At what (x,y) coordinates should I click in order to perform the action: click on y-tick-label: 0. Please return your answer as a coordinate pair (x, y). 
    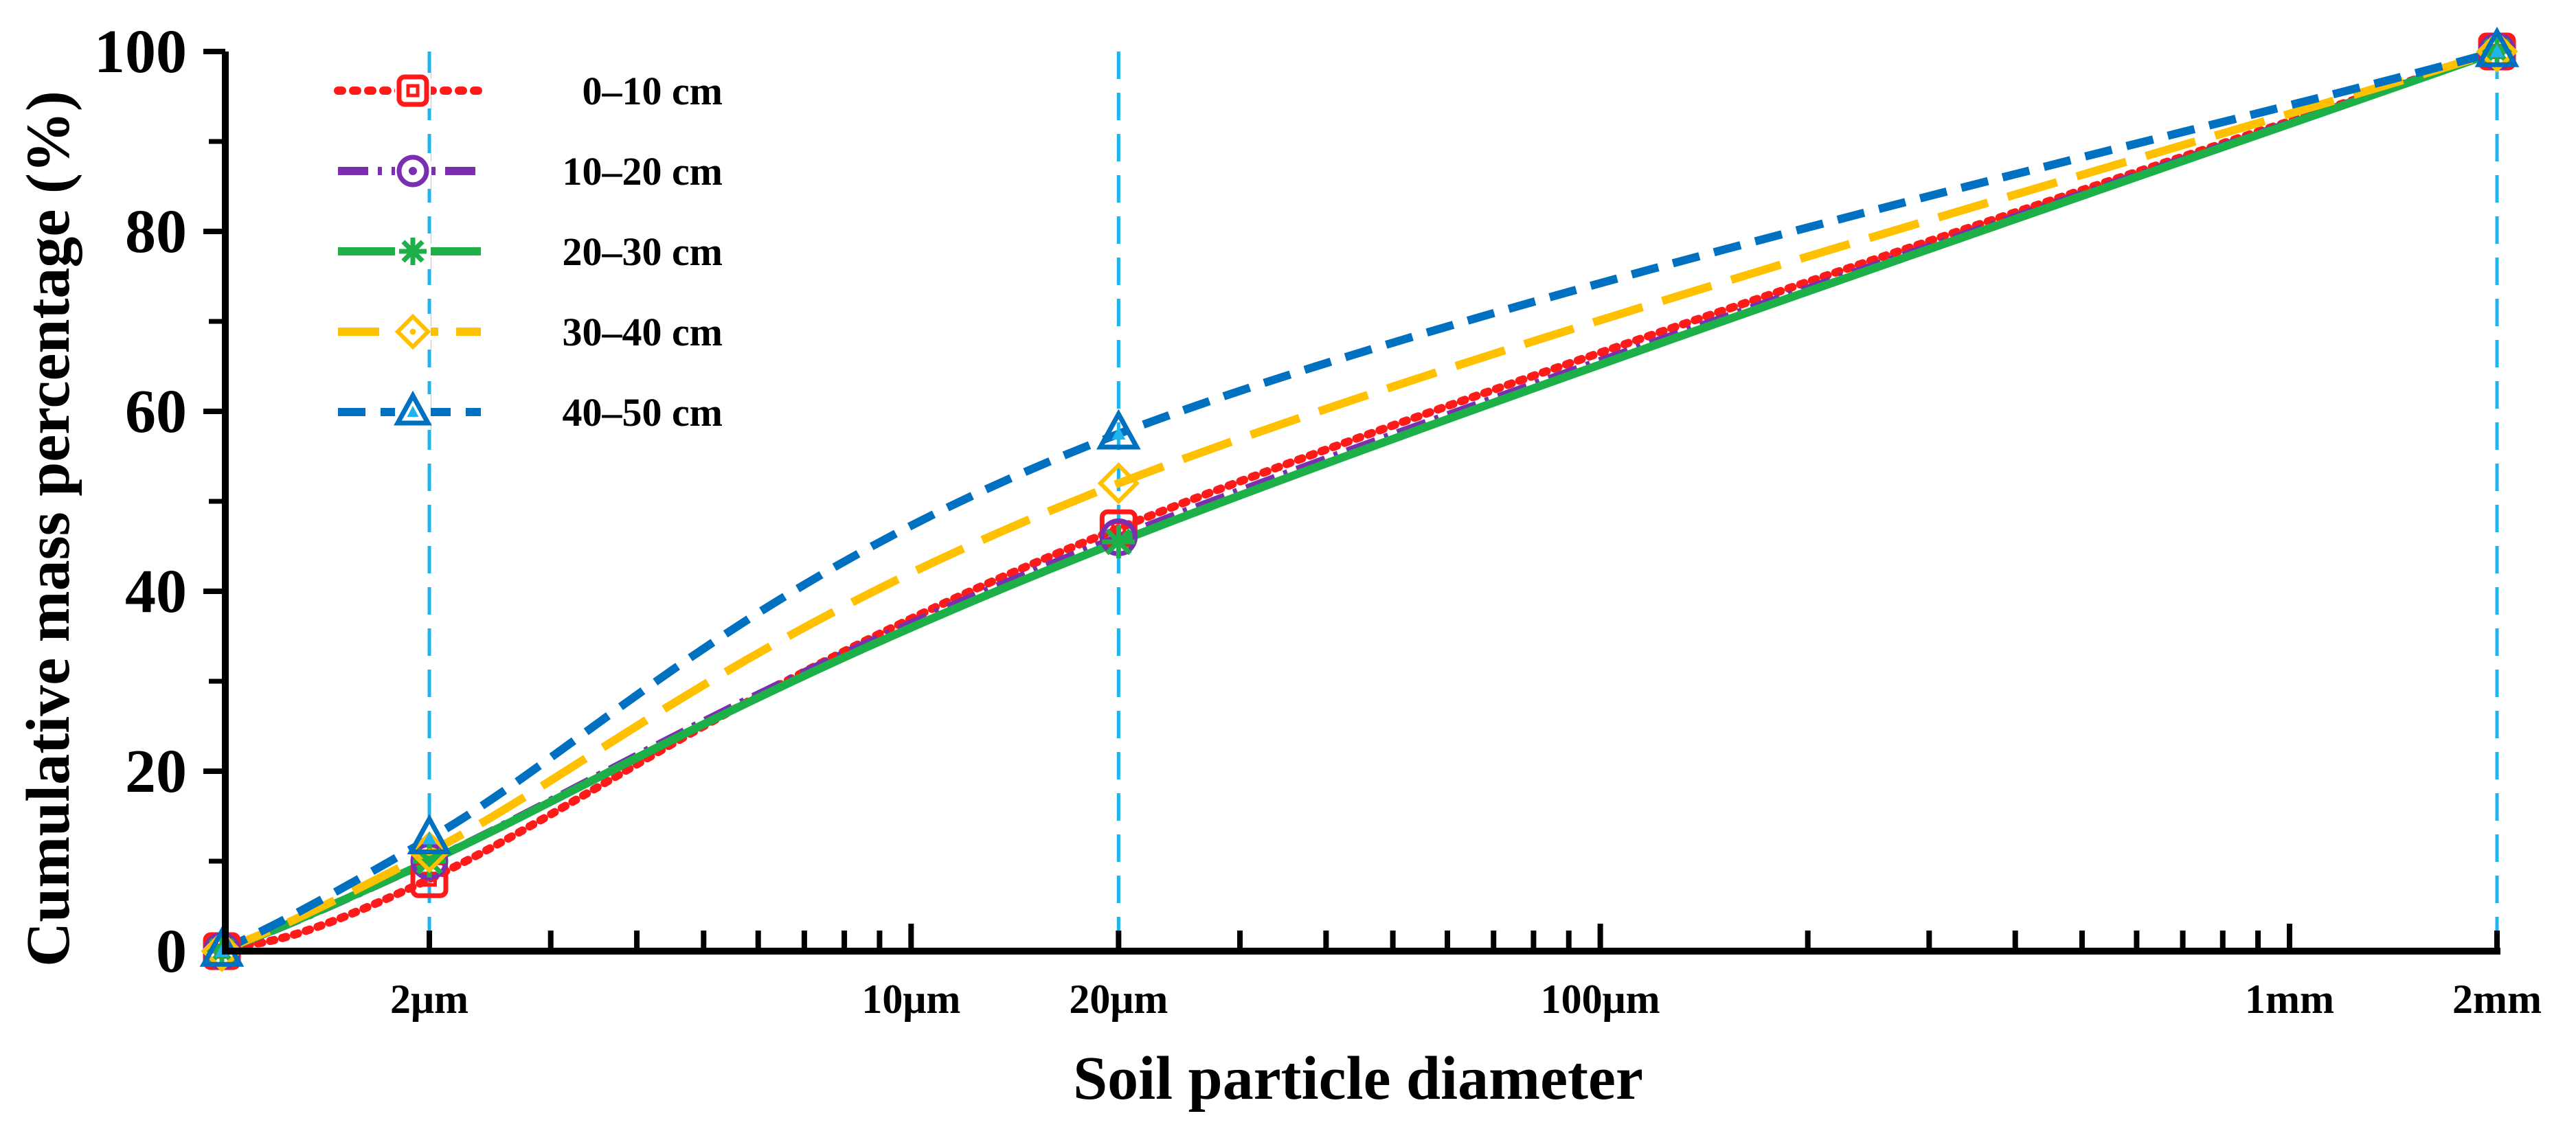
    Looking at the image, I should click on (171, 951).